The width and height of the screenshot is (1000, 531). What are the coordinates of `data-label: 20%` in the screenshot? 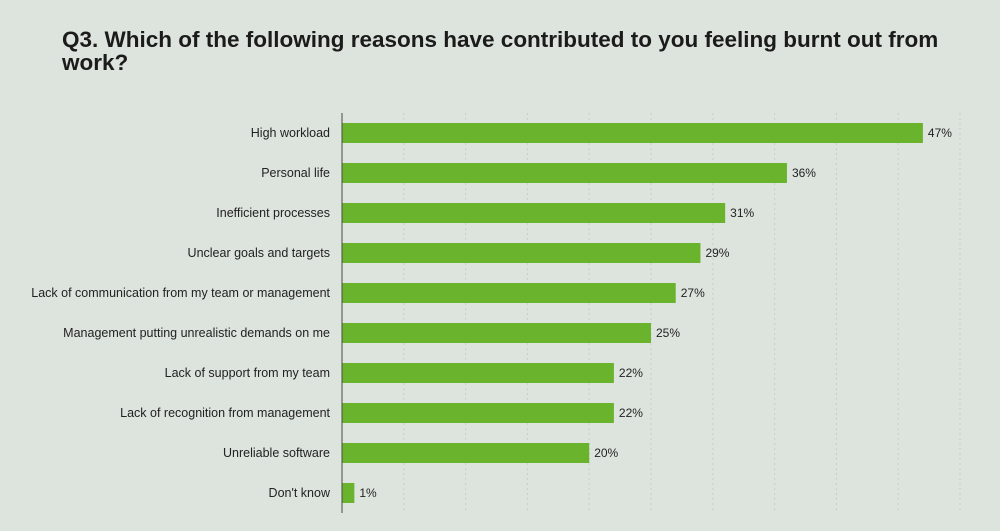 It's located at (606, 453).